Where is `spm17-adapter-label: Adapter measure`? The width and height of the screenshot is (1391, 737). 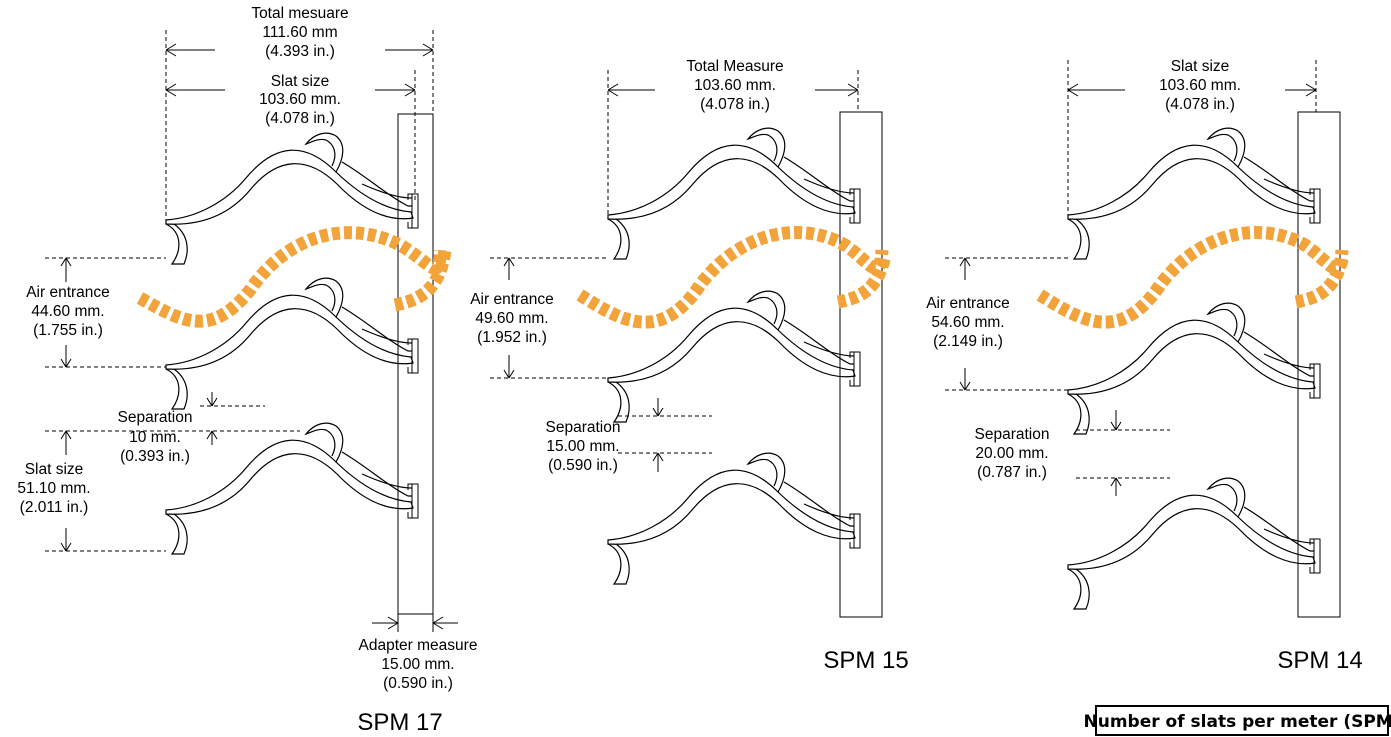
spm17-adapter-label: Adapter measure is located at coordinates (418, 645).